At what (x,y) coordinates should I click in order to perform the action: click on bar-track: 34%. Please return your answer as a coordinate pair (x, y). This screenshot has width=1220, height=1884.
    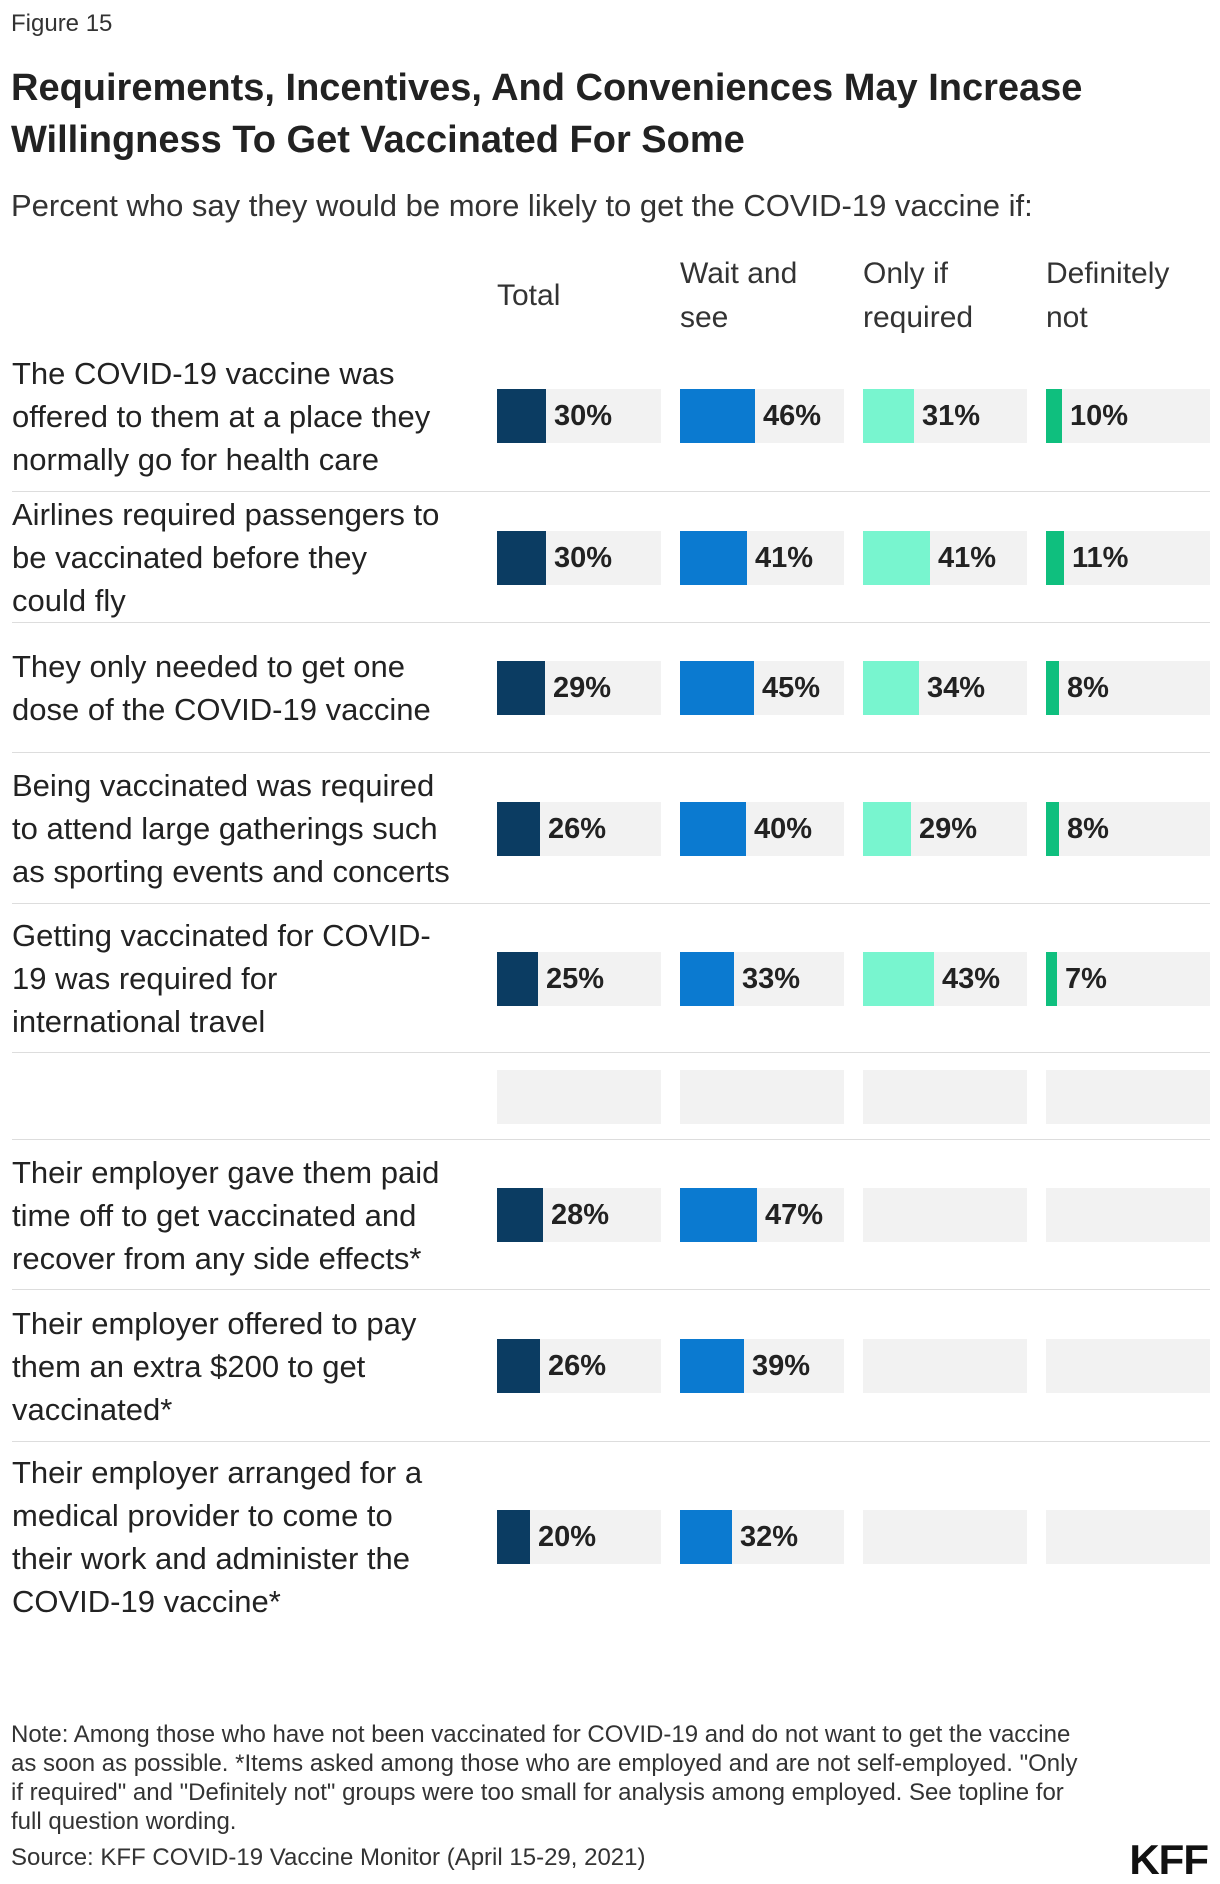
    Looking at the image, I should click on (945, 688).